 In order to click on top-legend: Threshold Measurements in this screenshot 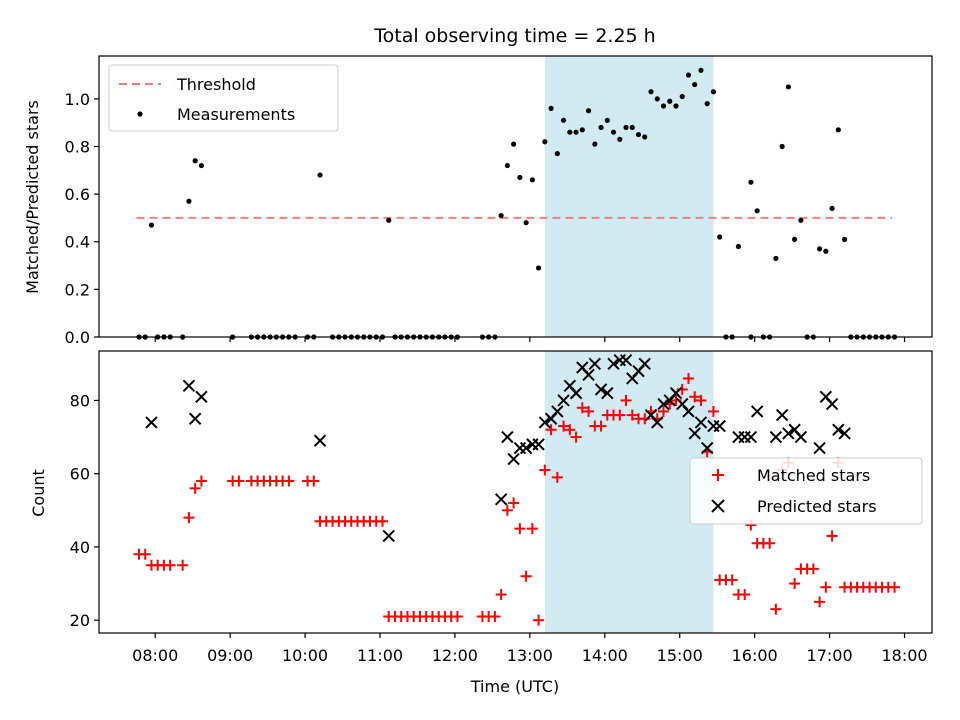, I will do `click(223, 98)`.